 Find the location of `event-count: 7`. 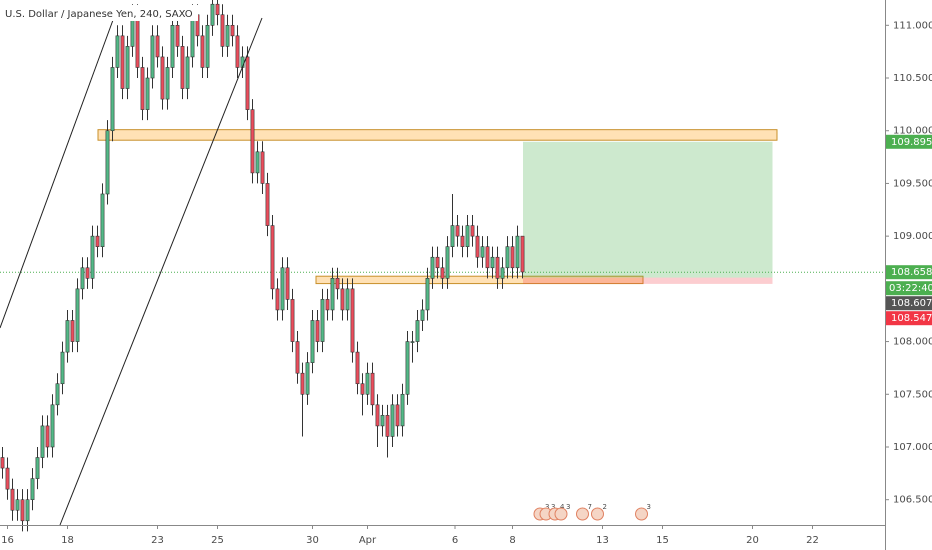

event-count: 7 is located at coordinates (590, 507).